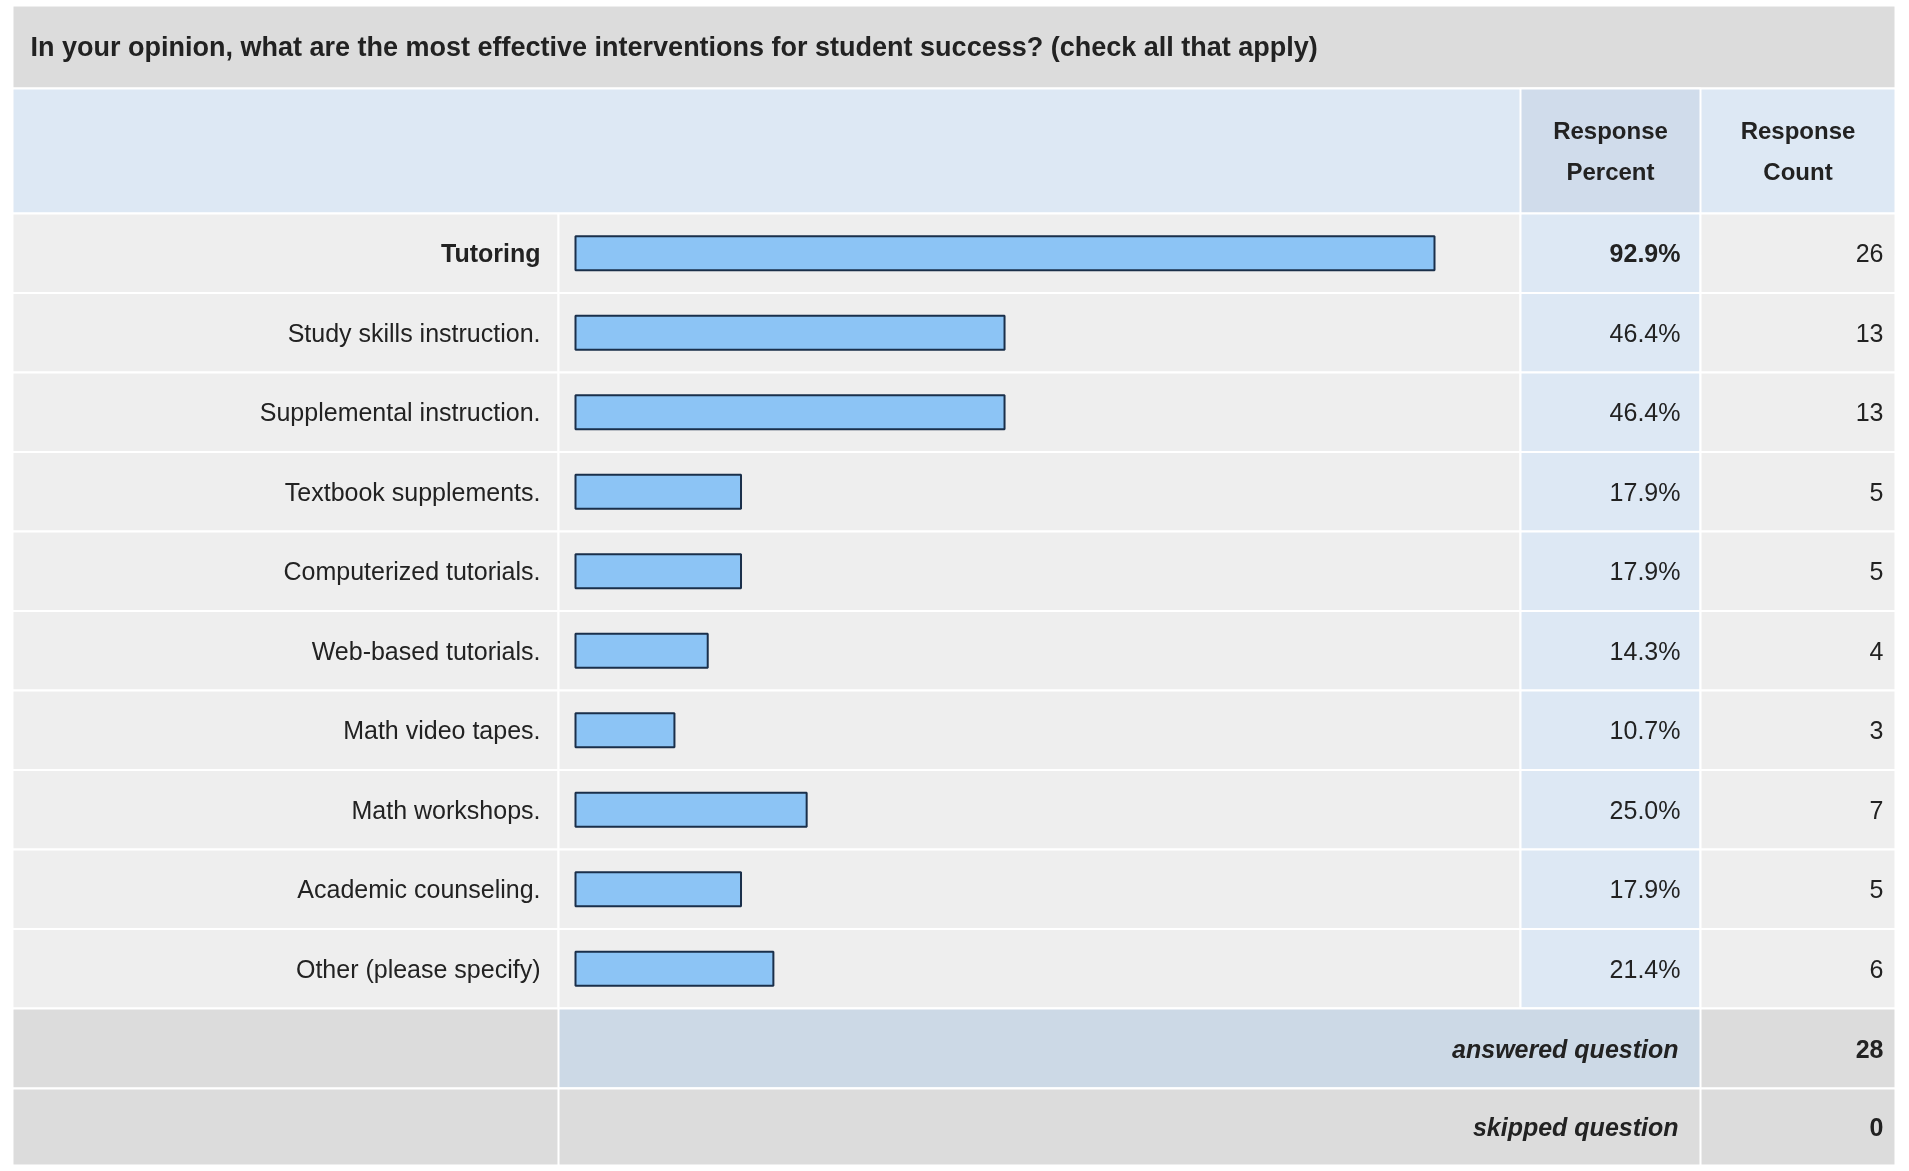  I want to click on text: 0, so click(1876, 1127).